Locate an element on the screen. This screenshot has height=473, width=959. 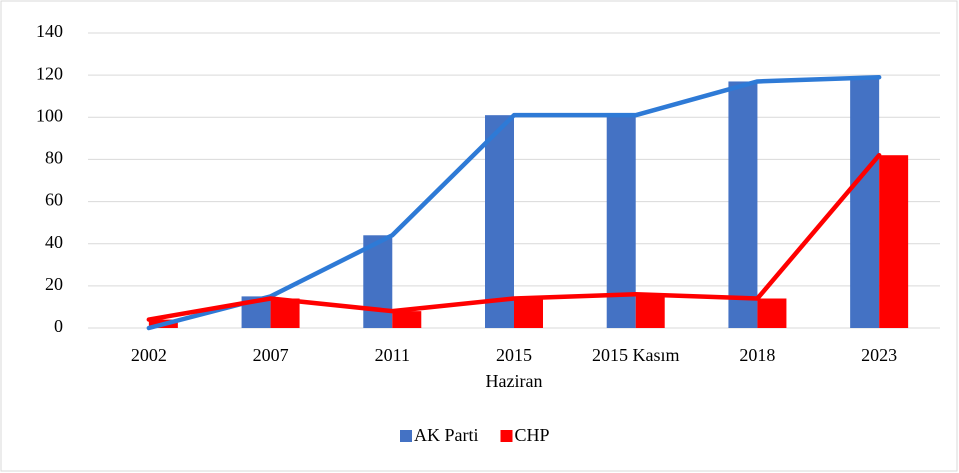
legend-label: AK Parti is located at coordinates (446, 435).